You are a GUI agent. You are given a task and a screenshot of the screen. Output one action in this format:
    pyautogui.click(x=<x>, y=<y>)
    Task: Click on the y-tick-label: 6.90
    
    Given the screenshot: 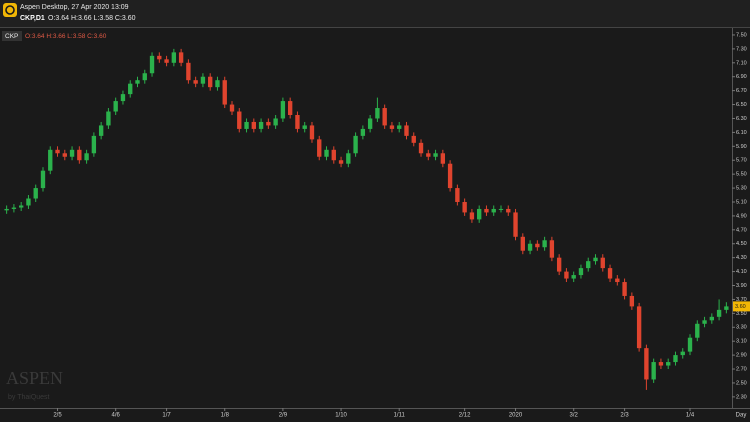 What is the action you would take?
    pyautogui.click(x=741, y=77)
    